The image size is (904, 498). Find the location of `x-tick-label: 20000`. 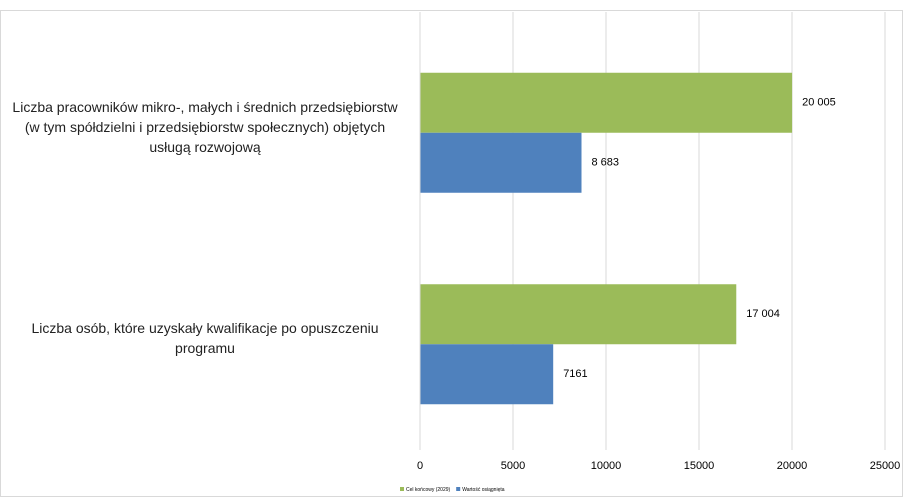

x-tick-label: 20000 is located at coordinates (792, 466).